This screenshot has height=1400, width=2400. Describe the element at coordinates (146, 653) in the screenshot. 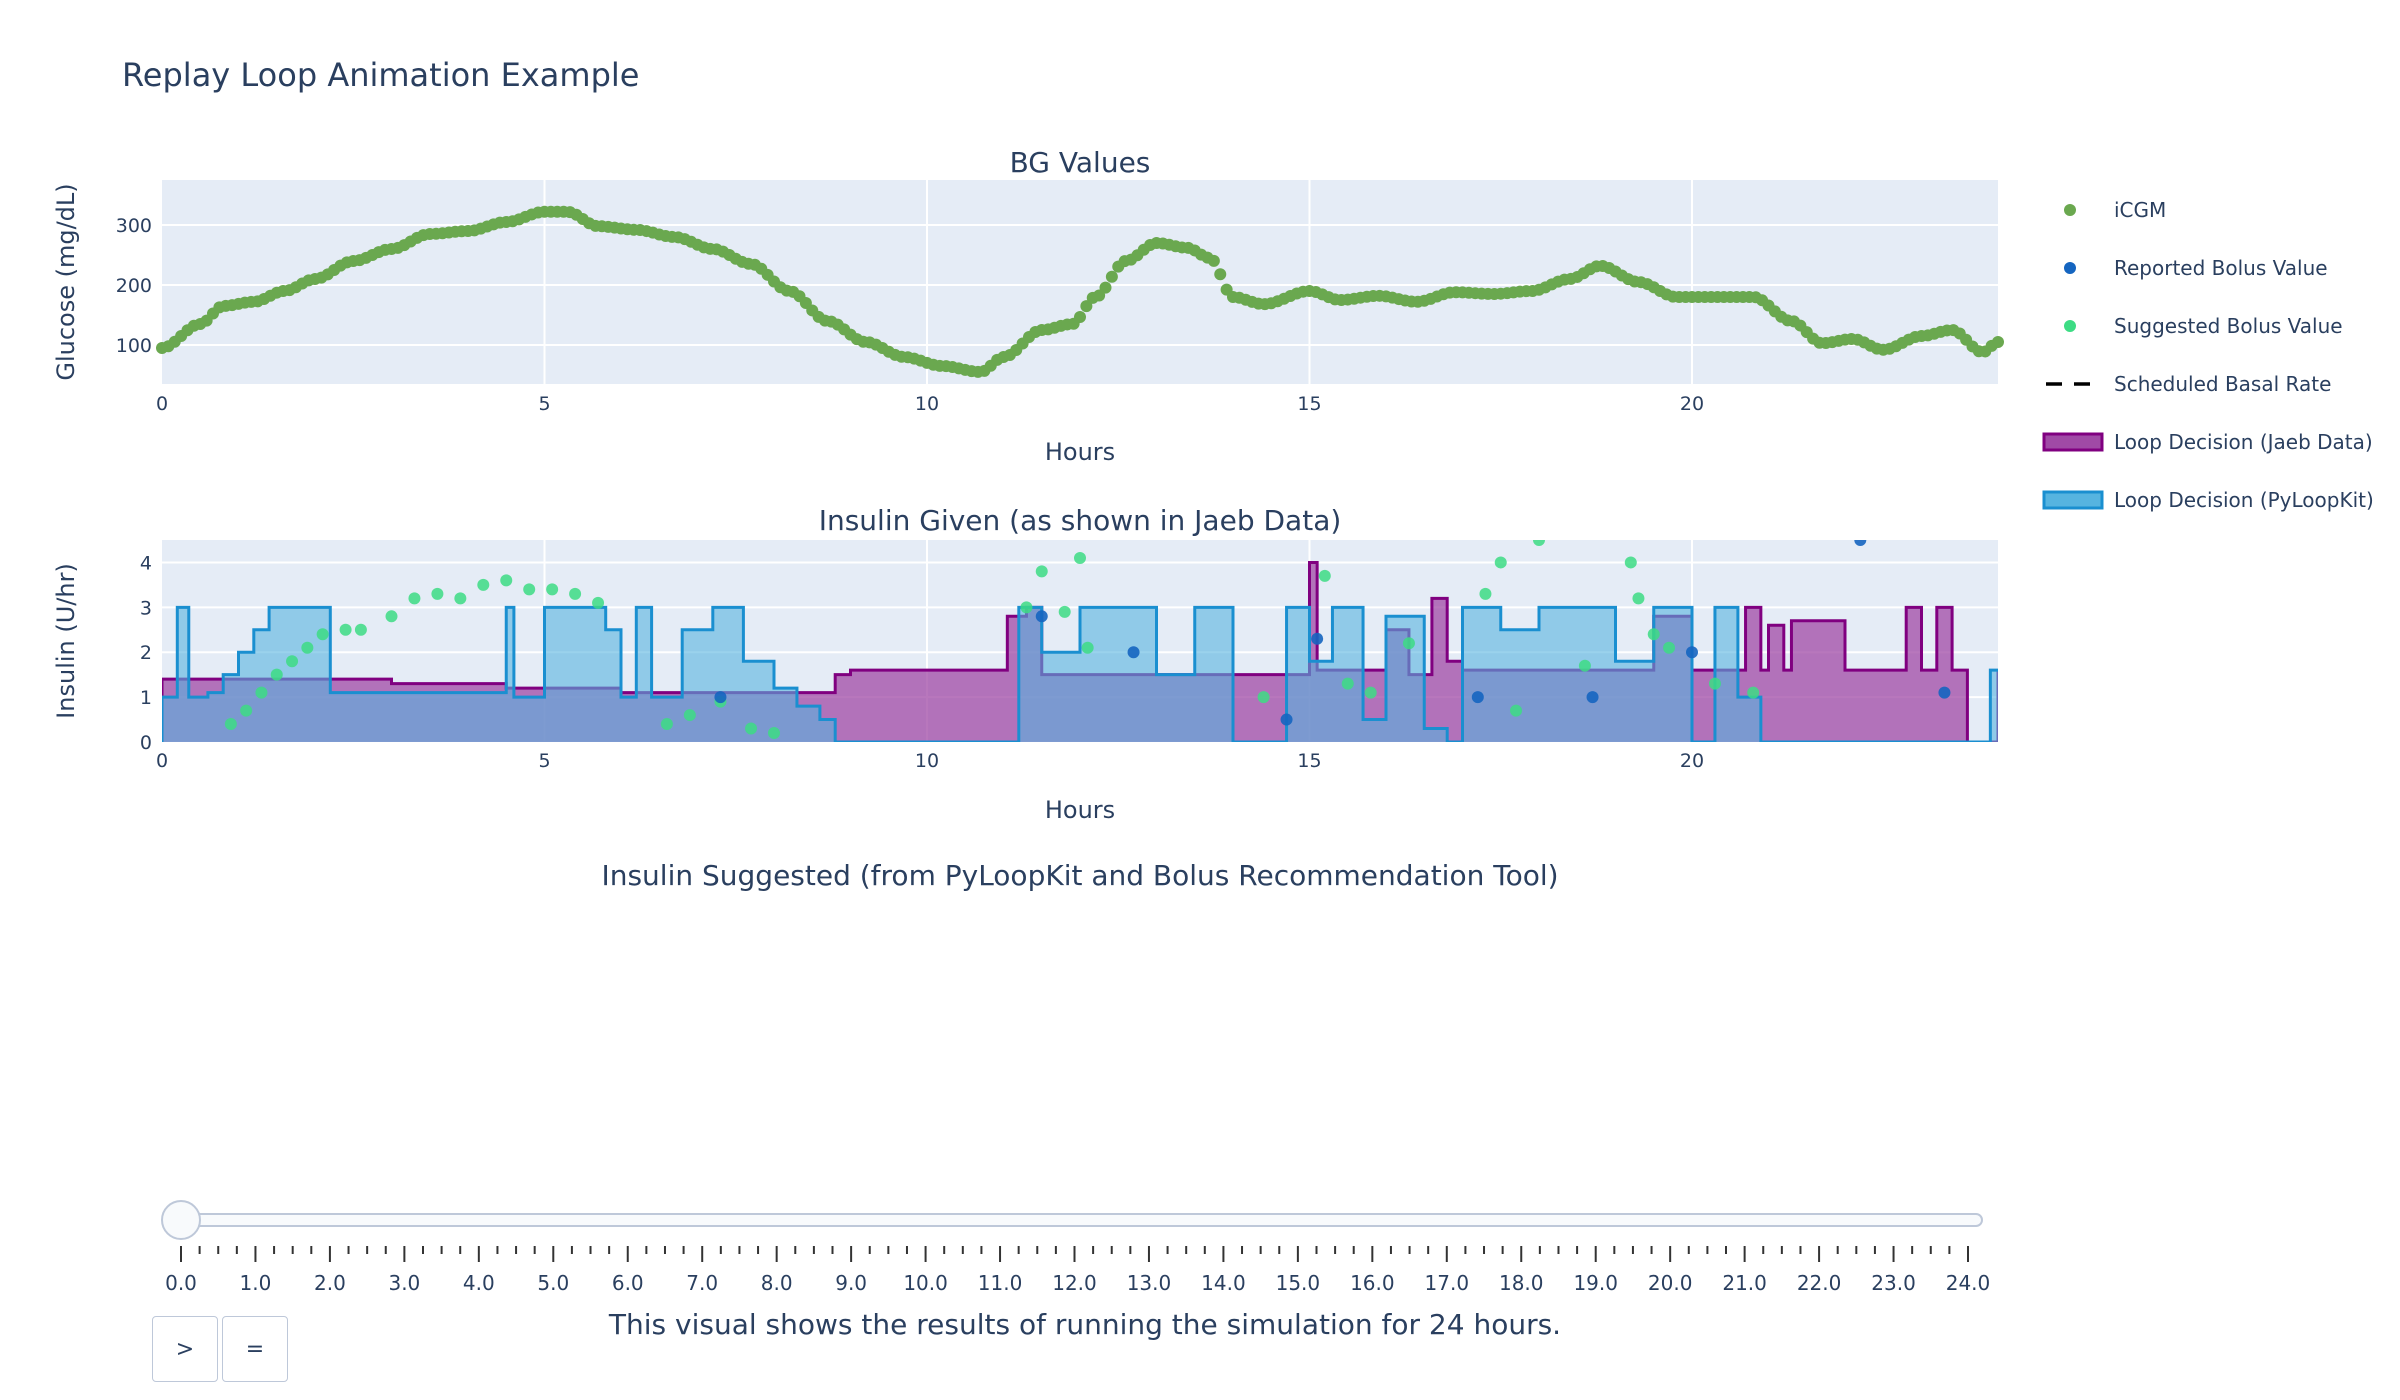

I see `y-tick-label: 2` at that location.